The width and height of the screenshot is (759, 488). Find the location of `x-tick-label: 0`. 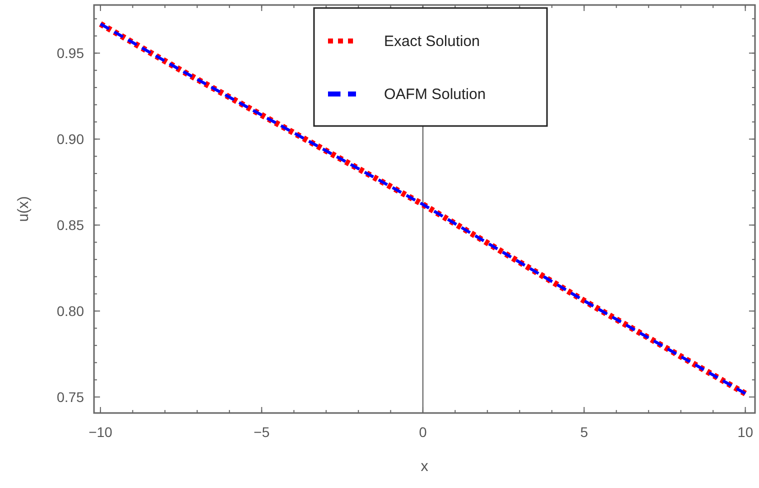

x-tick-label: 0 is located at coordinates (422, 432).